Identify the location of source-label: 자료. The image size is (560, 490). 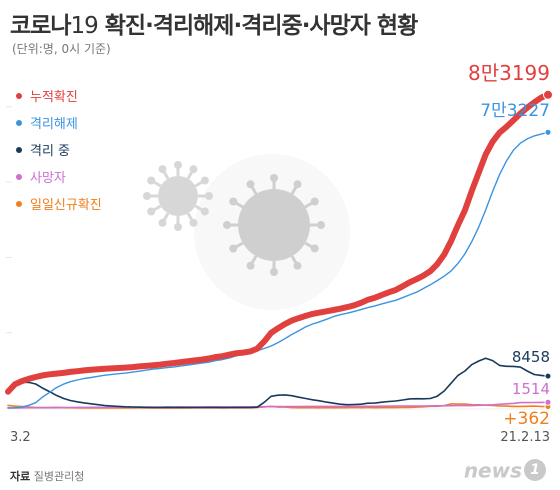
(20, 476).